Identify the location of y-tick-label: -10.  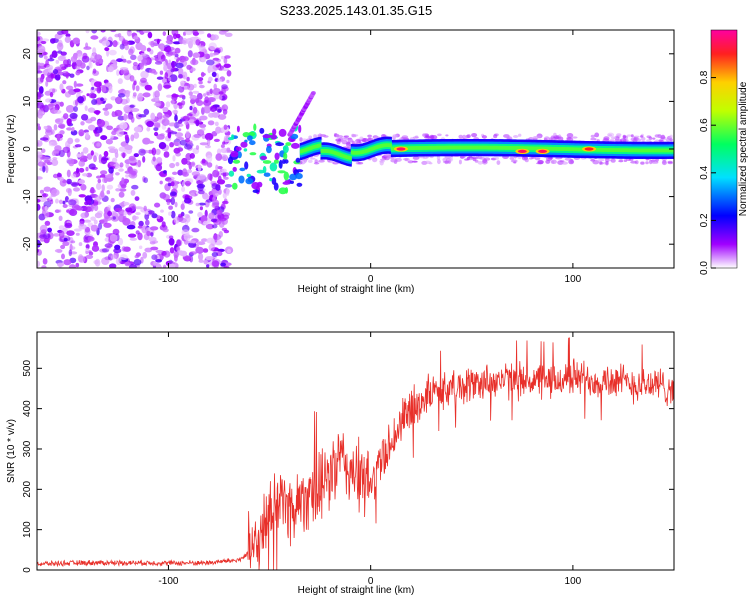
(27, 196).